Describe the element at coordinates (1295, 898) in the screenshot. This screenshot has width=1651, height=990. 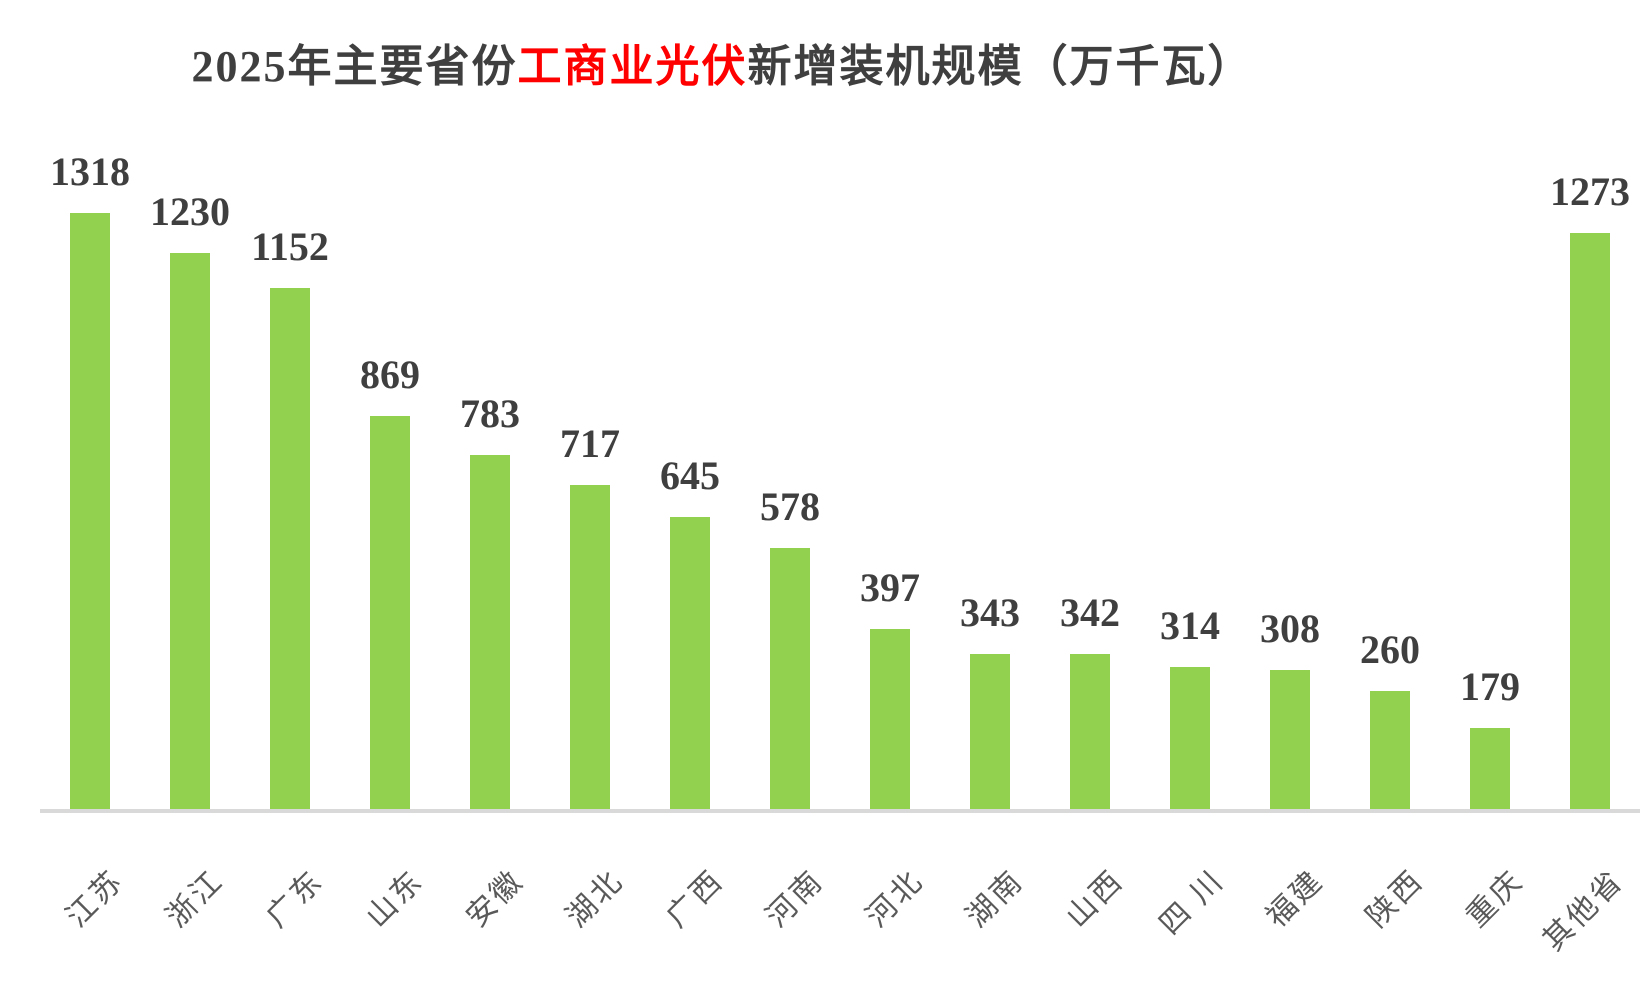
I see `x-axis-label-text: 福建` at that location.